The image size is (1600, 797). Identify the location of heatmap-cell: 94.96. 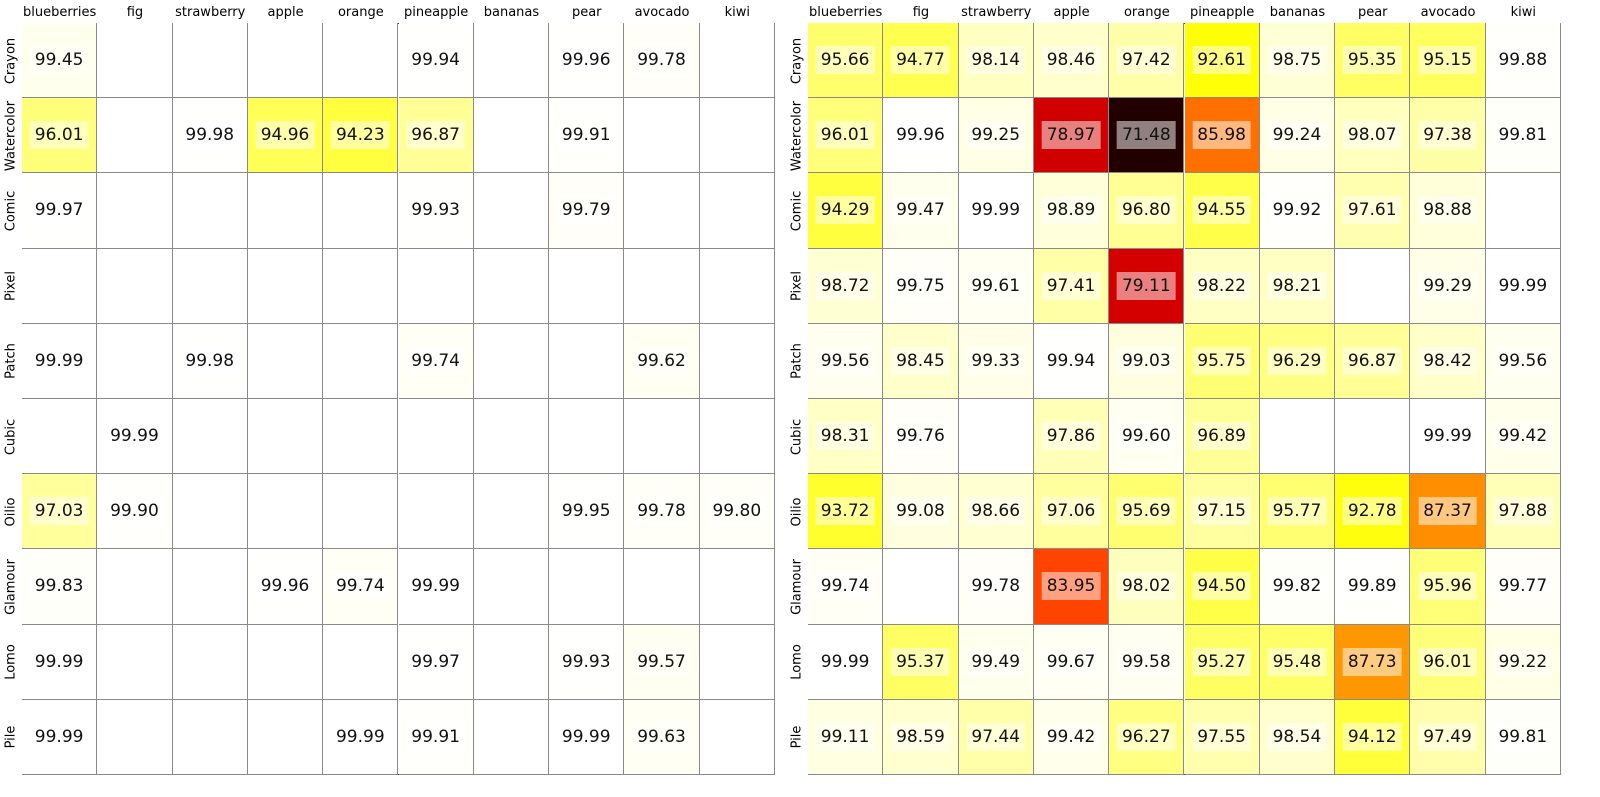
(285, 136).